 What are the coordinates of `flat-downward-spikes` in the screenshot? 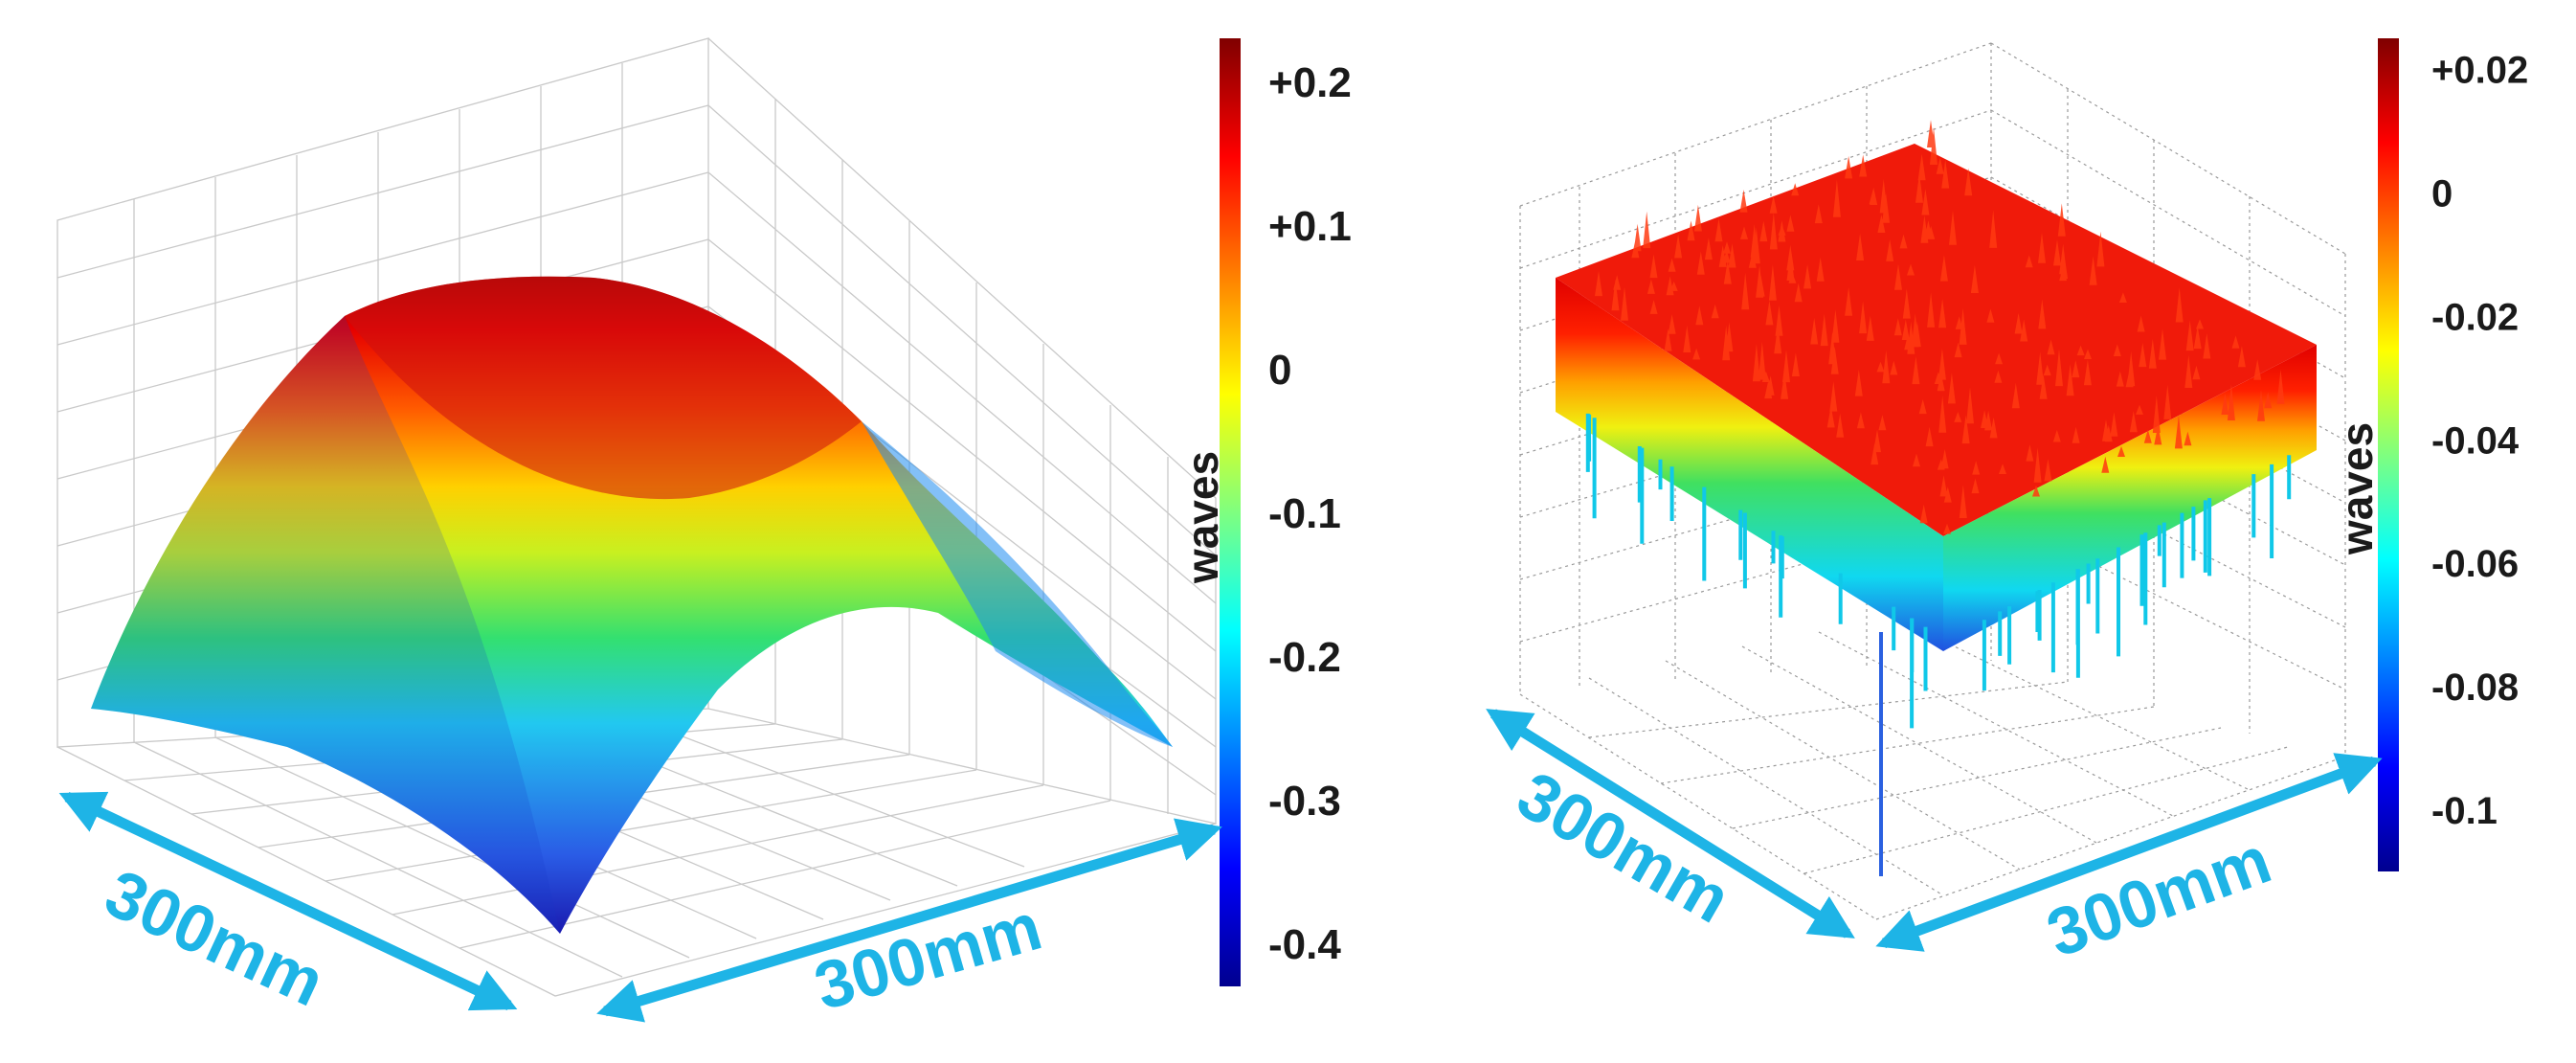 It's located at (1939, 571).